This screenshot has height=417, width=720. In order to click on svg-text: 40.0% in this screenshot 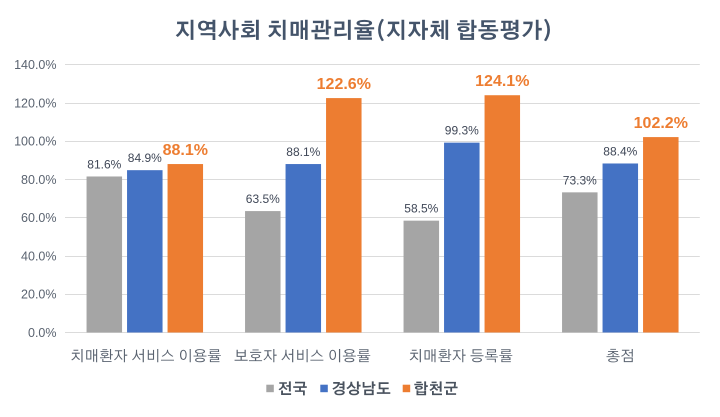, I will do `click(38, 256)`.